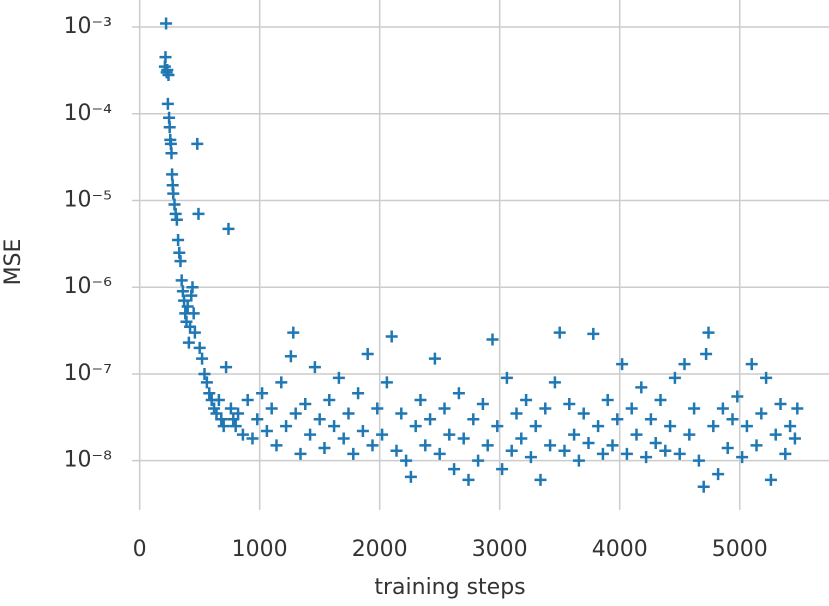 This screenshot has height=606, width=829. I want to click on x-tick-label: 0, so click(140, 549).